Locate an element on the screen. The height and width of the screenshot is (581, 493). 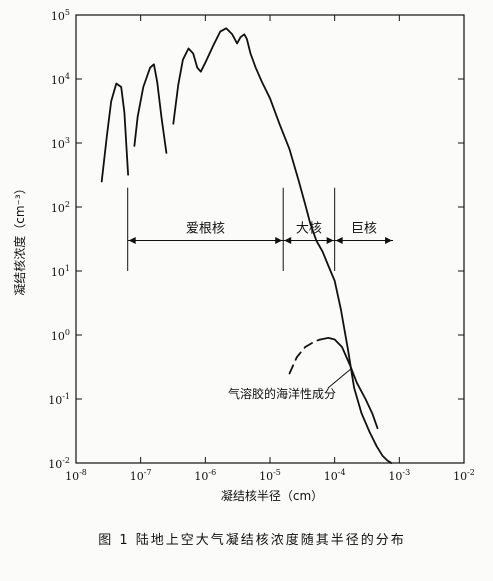
size-regions: 爱根核 大核 巨核 is located at coordinates (260, 229).